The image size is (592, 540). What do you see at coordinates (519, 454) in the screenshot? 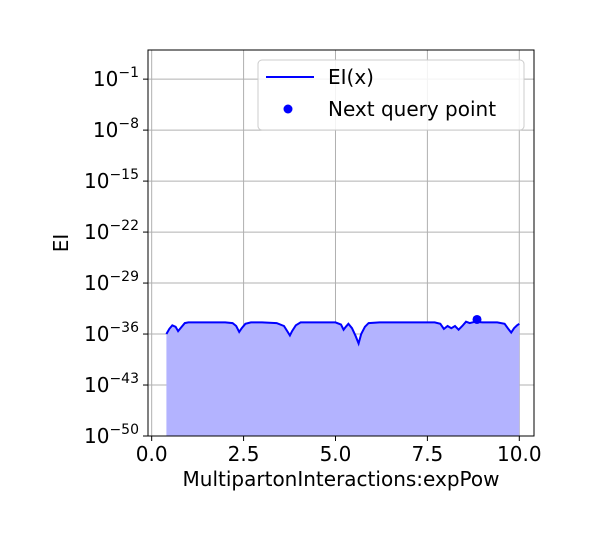
I see `x-tick-label: 10.0` at bounding box center [519, 454].